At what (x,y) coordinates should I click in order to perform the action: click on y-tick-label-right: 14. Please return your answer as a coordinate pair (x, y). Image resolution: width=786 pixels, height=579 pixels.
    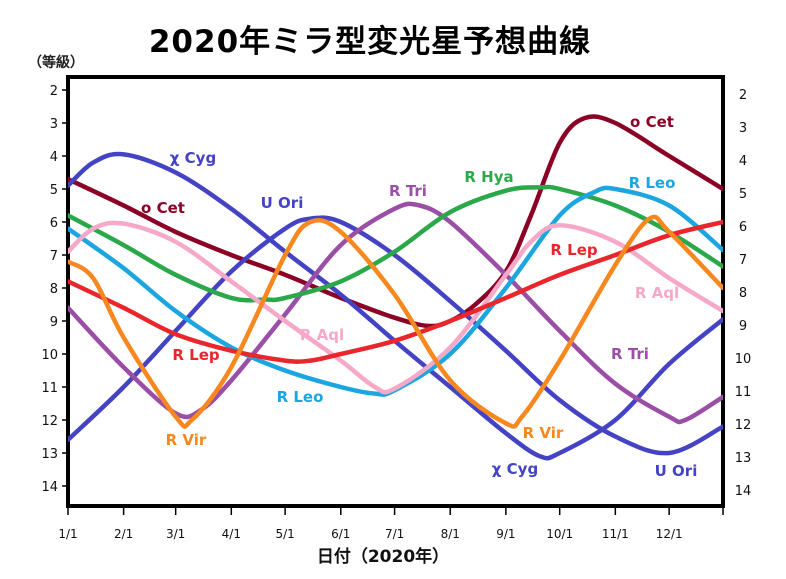
    Looking at the image, I should click on (743, 491).